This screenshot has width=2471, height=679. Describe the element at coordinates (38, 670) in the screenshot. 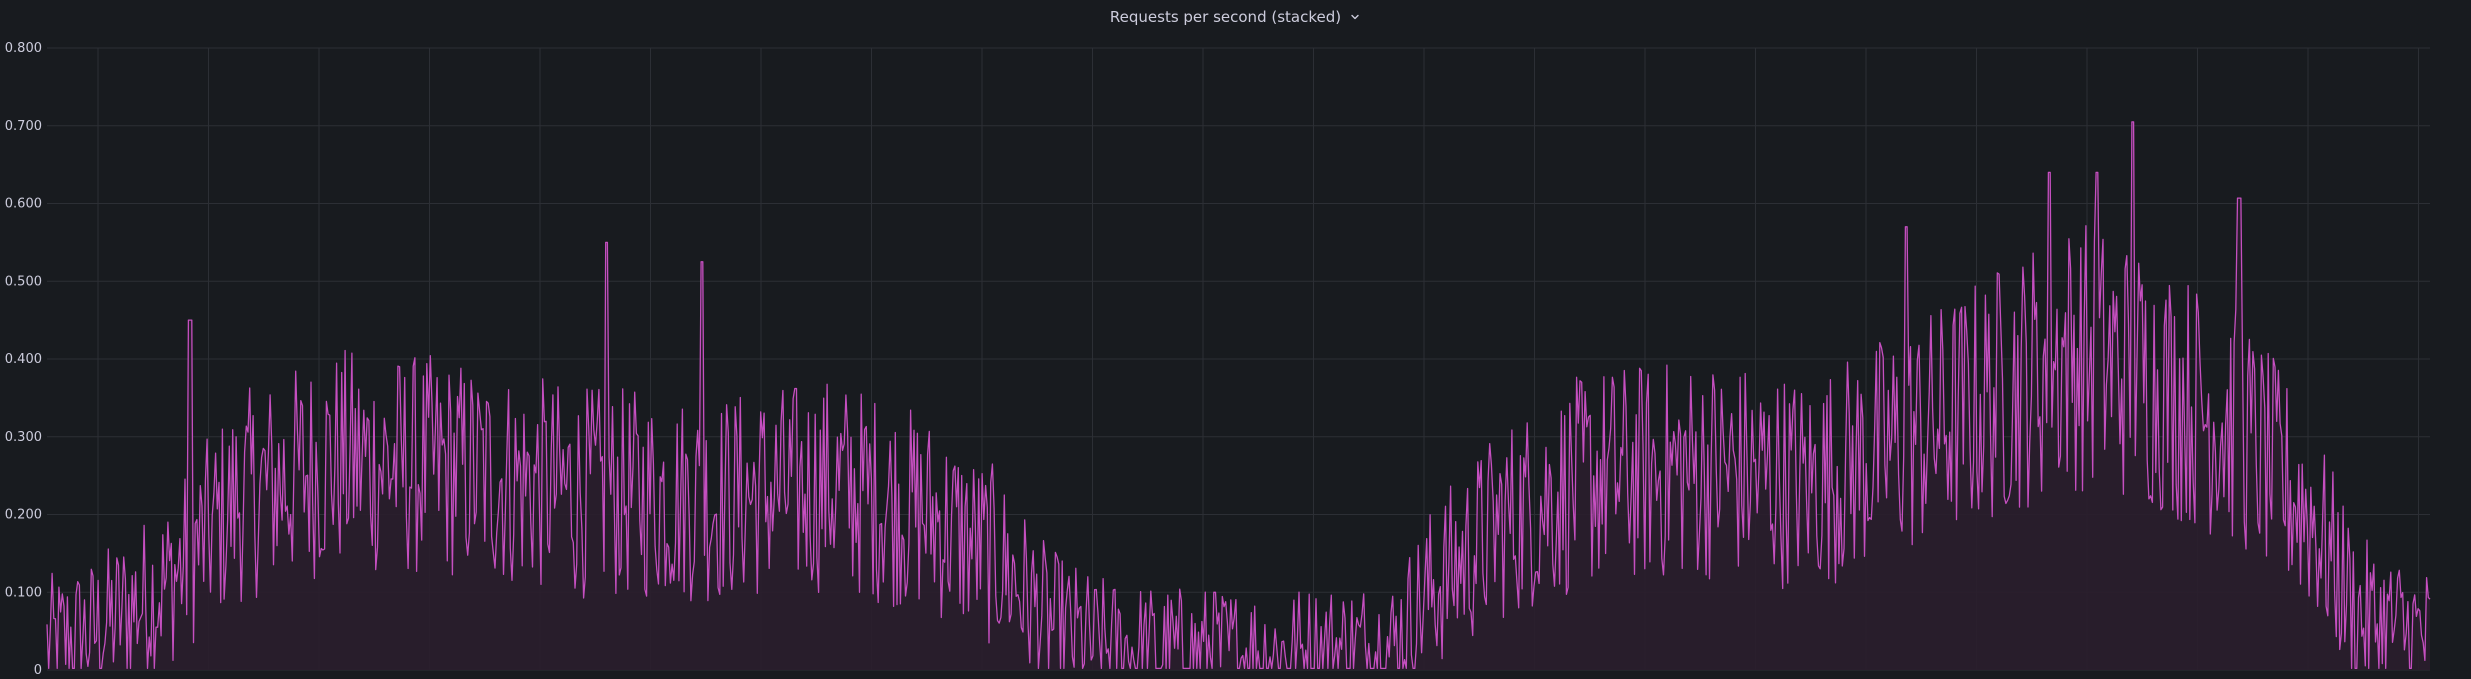

I see `y-tick-label: 0` at that location.